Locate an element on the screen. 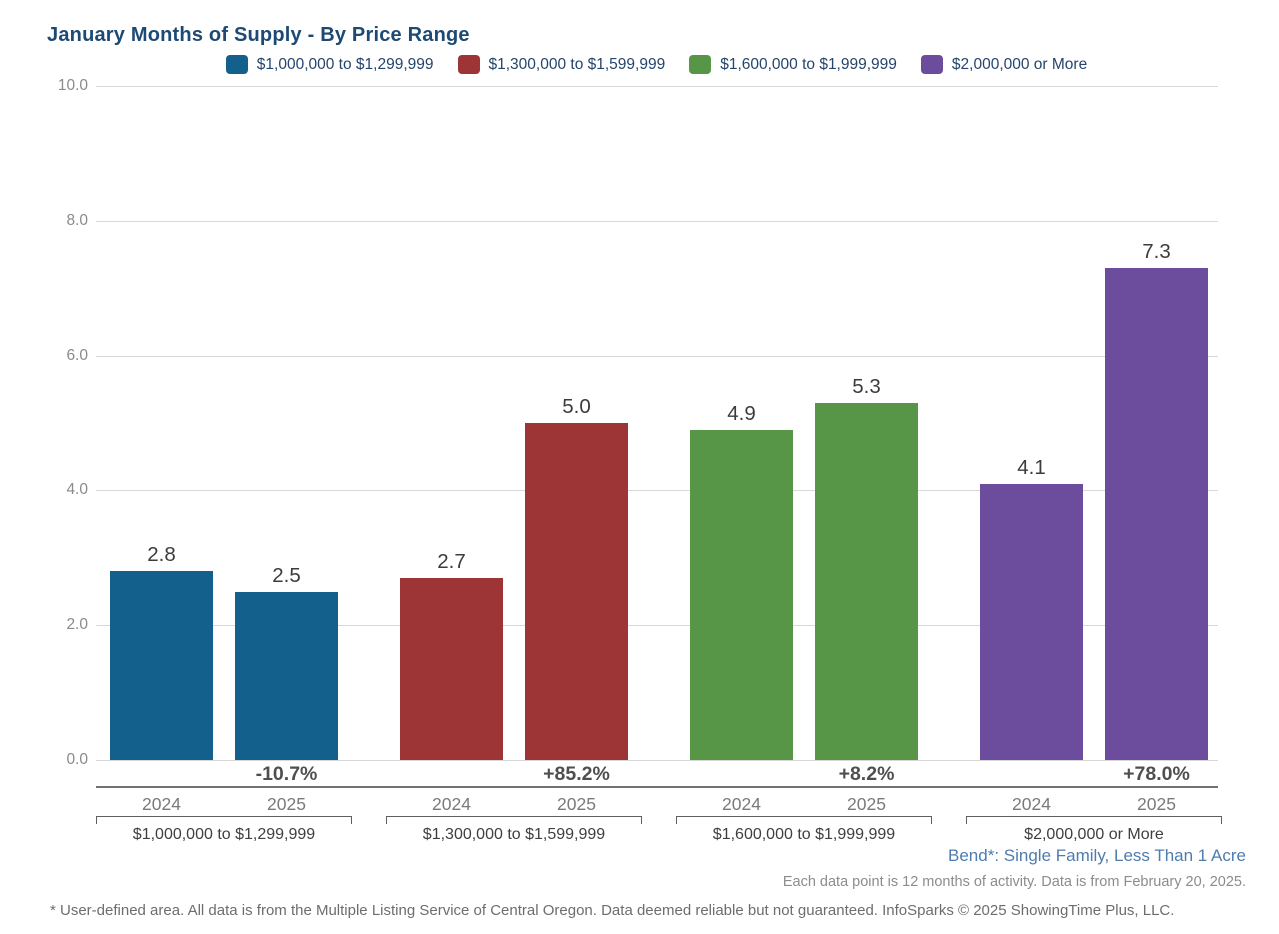 Image resolution: width=1279 pixels, height=934 pixels. category-label: $1,300,000 to $1,599,999 is located at coordinates (514, 834).